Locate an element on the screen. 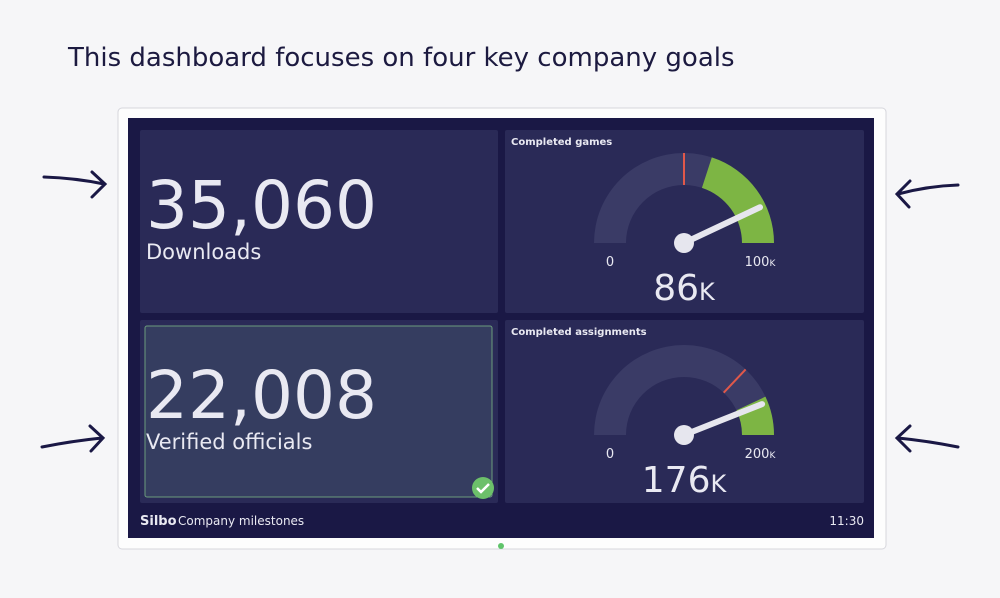 This screenshot has height=598, width=1000. check-mark is located at coordinates (483, 488).